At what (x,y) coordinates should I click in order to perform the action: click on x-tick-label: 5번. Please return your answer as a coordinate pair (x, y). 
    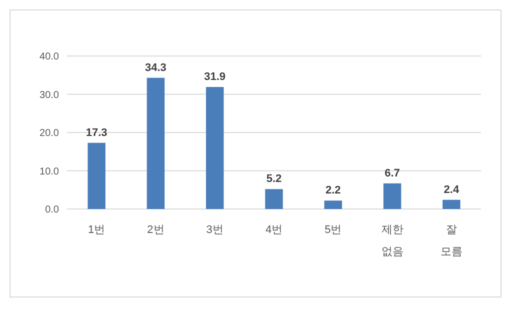
    Looking at the image, I should click on (333, 230).